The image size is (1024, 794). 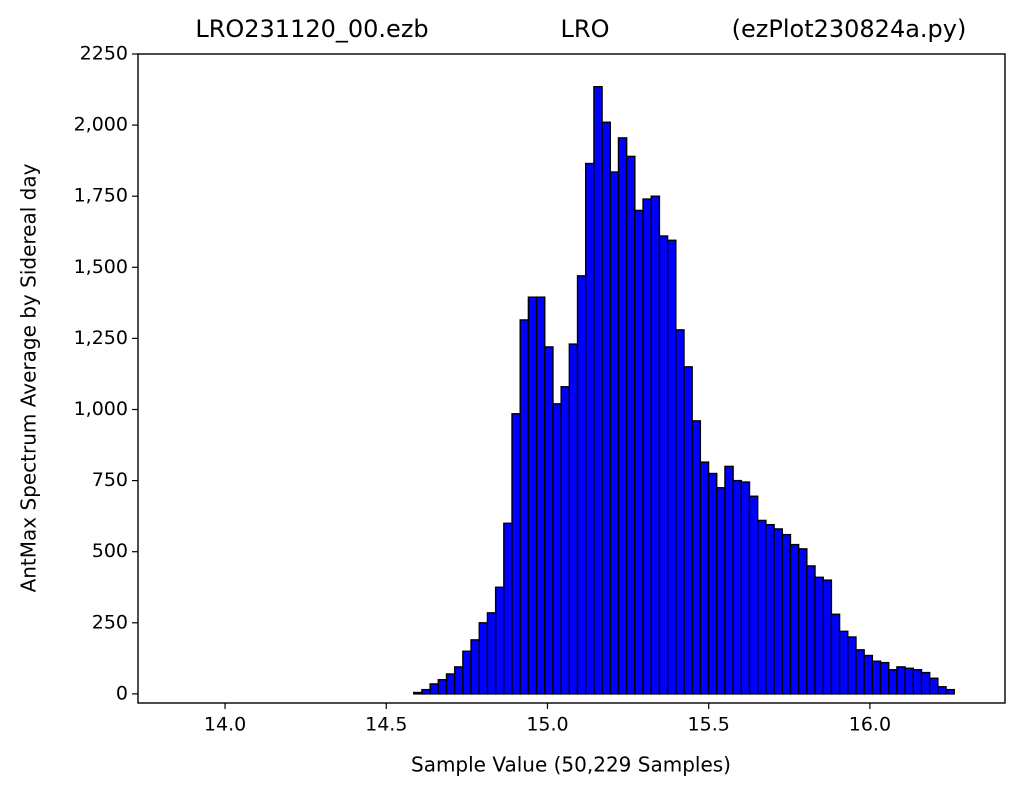 I want to click on y-tick-label: 1,000, so click(x=101, y=409).